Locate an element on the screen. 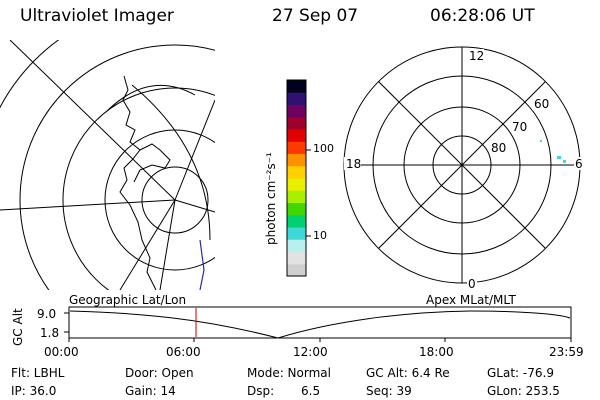 This screenshot has width=600, height=400. colorbar-frame is located at coordinates (296, 178).